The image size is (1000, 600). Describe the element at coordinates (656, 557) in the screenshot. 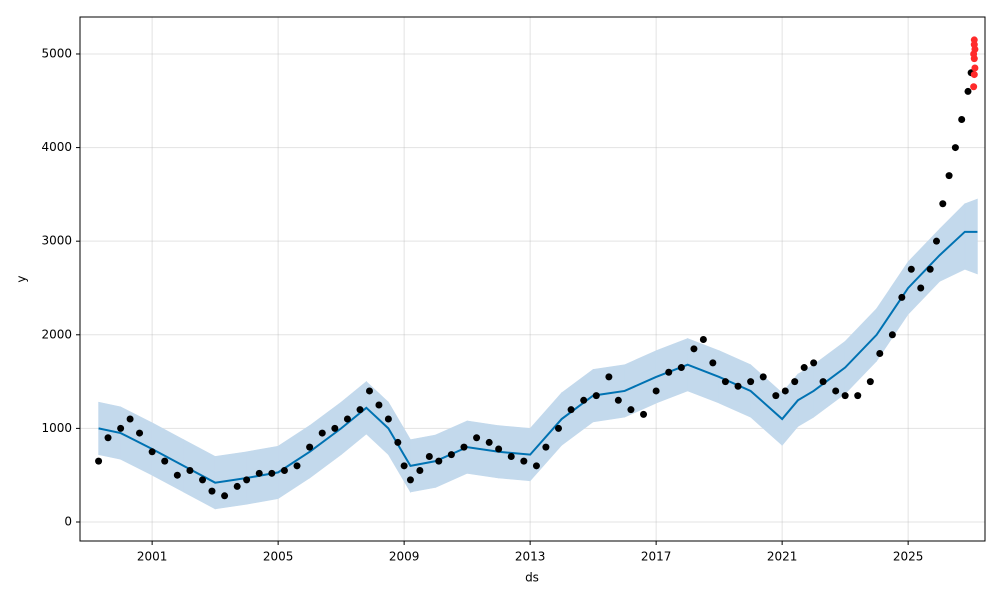

I see `x-tick-label: 2017` at that location.